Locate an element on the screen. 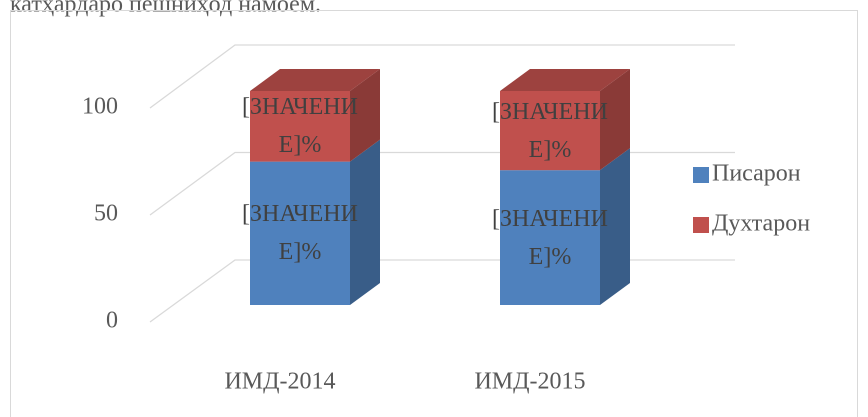 The image size is (868, 417). y-tick-label: 0 is located at coordinates (112, 321).